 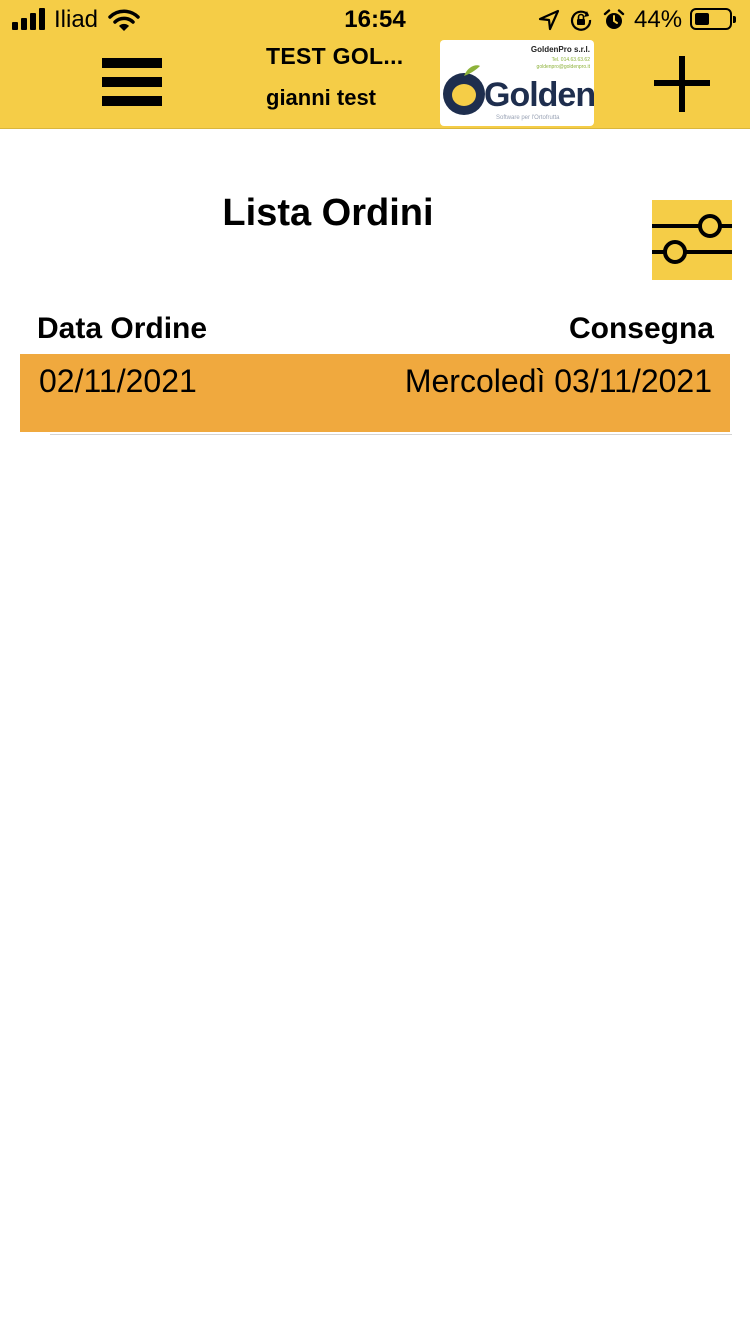 What do you see at coordinates (528, 118) in the screenshot?
I see `logo-tagline: Software per l'Ortofrutta` at bounding box center [528, 118].